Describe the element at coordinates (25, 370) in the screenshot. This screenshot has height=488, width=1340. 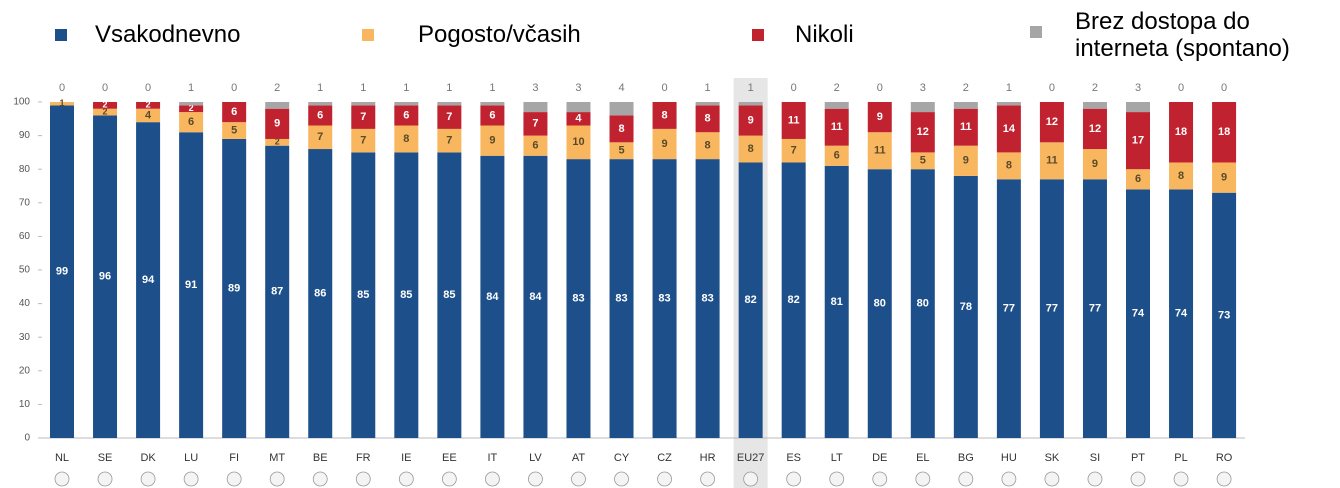
I see `y-tick-label: 20` at that location.